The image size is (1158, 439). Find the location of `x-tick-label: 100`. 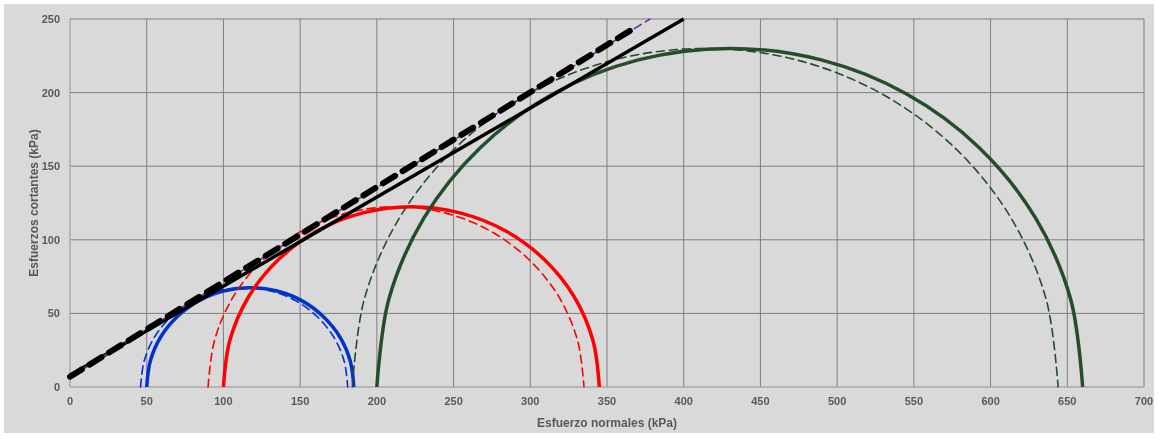

x-tick-label: 100 is located at coordinates (223, 401).